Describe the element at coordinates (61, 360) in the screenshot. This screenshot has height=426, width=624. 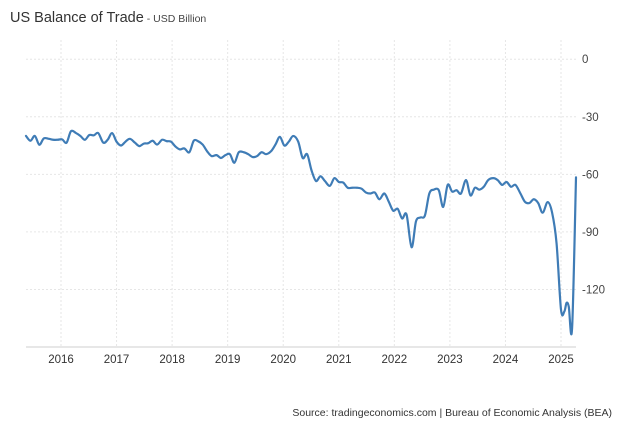
I see `x-tick-label: 2016` at that location.